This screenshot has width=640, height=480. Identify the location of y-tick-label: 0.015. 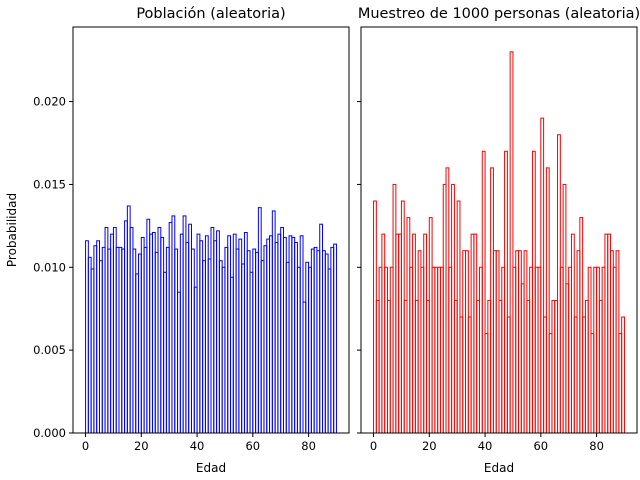
(49, 184).